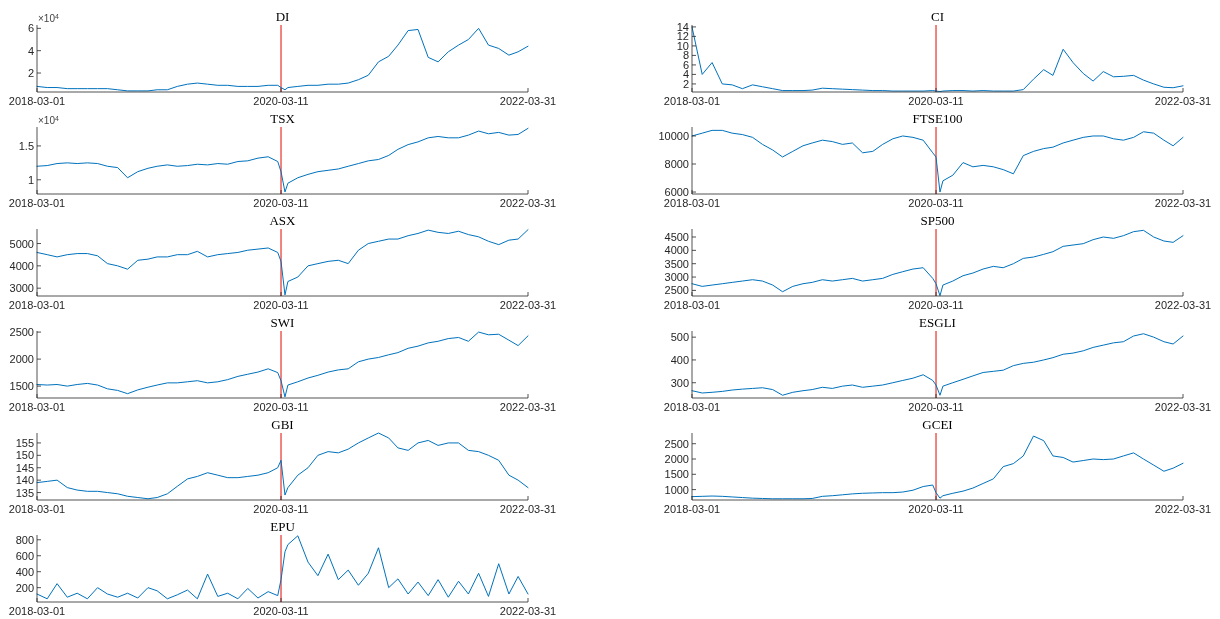 Image resolution: width=1220 pixels, height=619 pixels. I want to click on y-tick-label: 14, so click(682, 26).